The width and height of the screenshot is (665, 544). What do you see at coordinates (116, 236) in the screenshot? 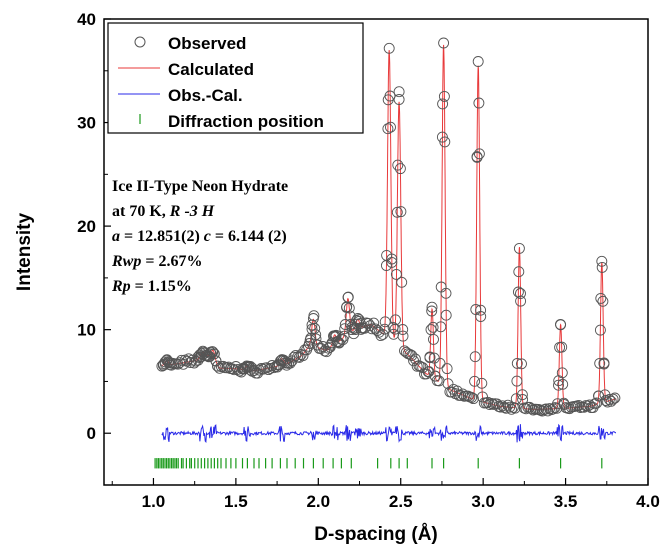
I see `annotation-a-symbol: a` at bounding box center [116, 236].